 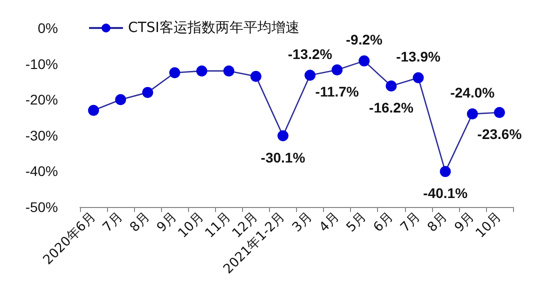 What do you see at coordinates (445, 193) in the screenshot?
I see `data-label: -40.1%` at bounding box center [445, 193].